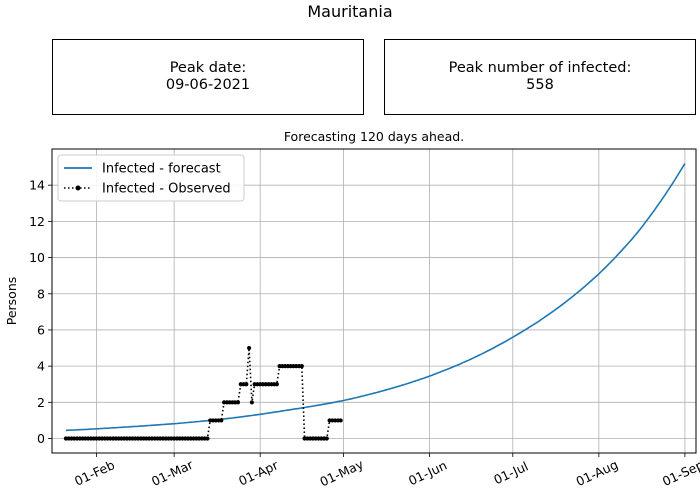  What do you see at coordinates (510, 472) in the screenshot?
I see `x-tick-label: 01-Jul` at bounding box center [510, 472].